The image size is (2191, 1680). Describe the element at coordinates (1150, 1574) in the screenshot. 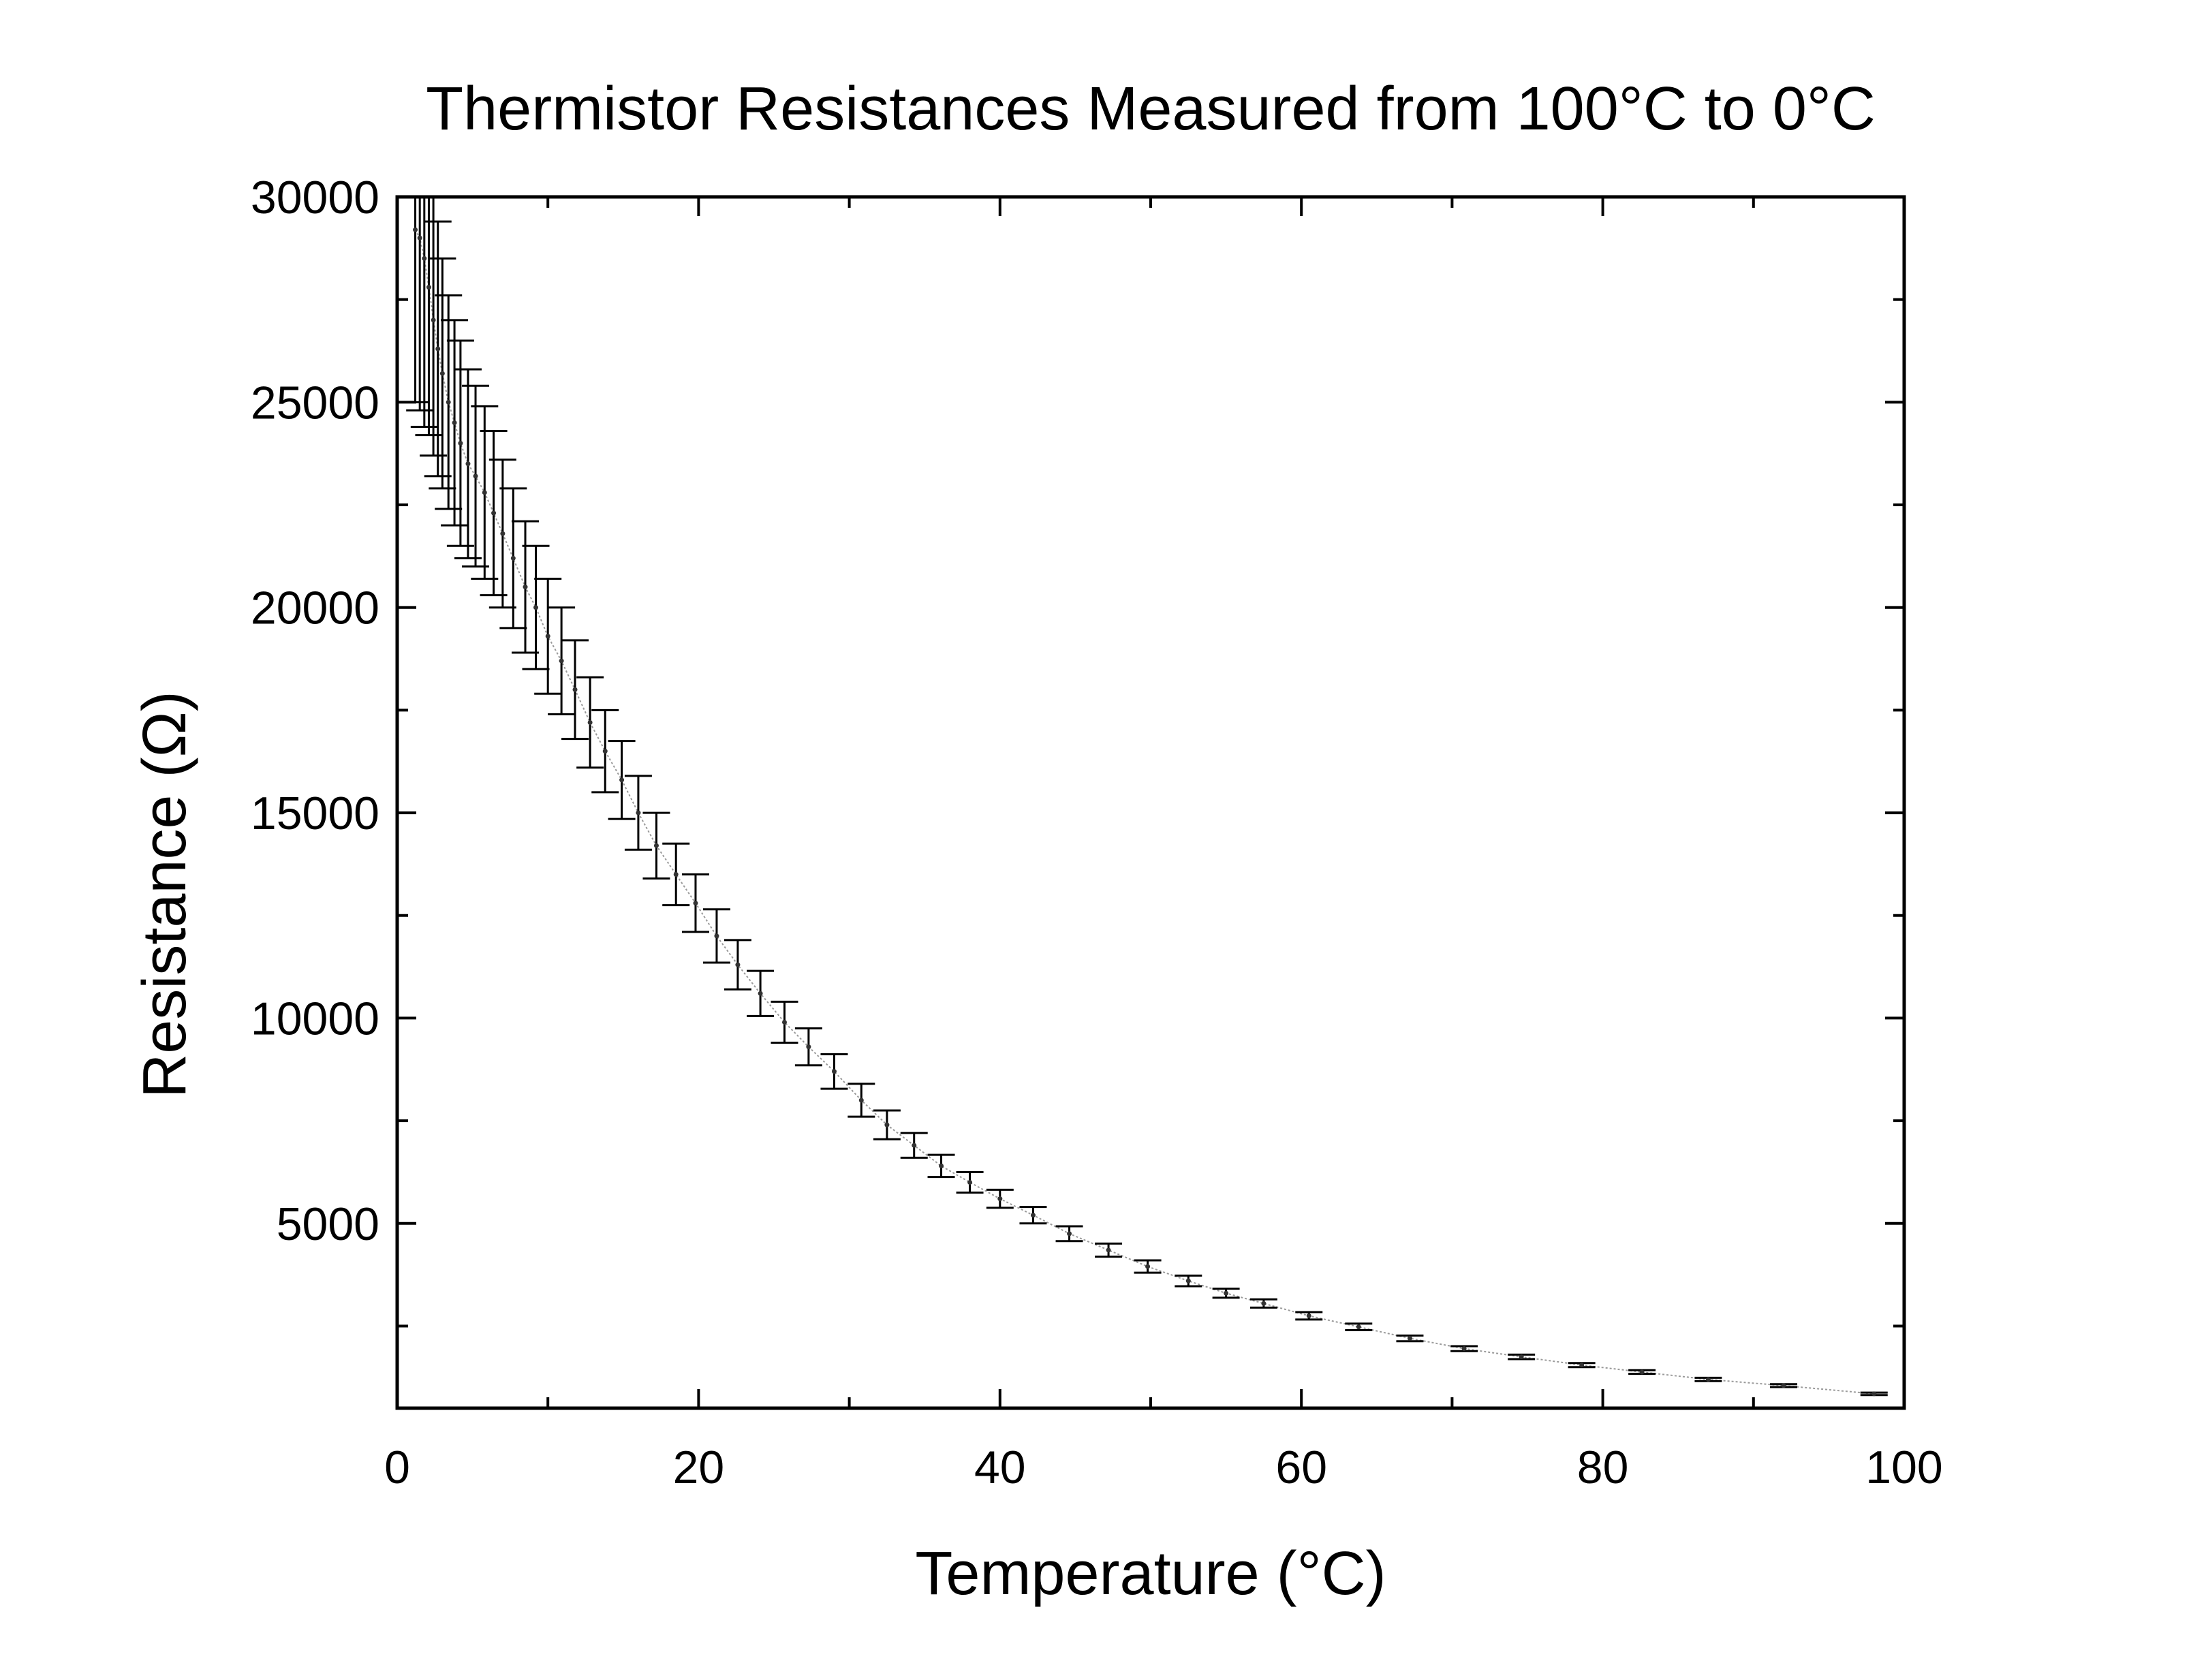

I see `x-axis-label: Temperature (°C)` at that location.